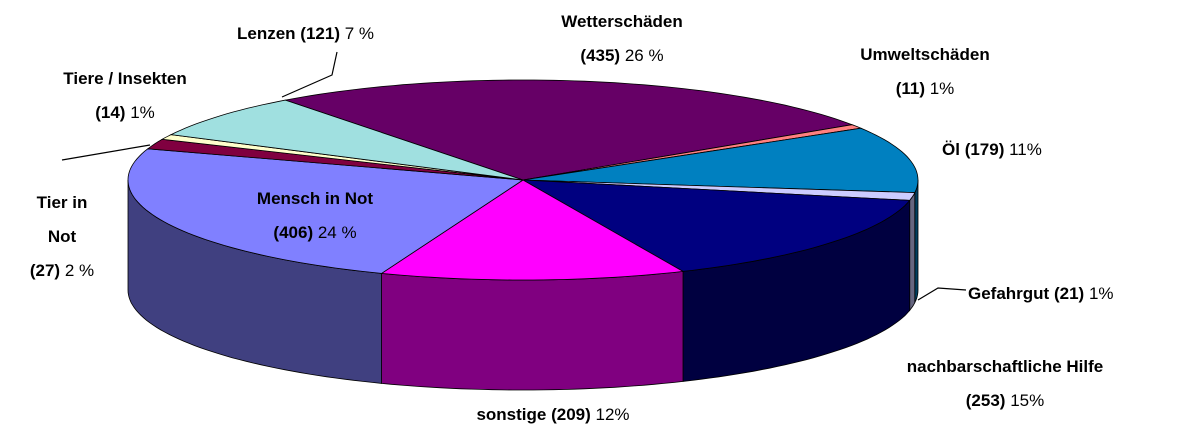  Describe the element at coordinates (45, 270) in the screenshot. I see `count-label: (27)` at that location.